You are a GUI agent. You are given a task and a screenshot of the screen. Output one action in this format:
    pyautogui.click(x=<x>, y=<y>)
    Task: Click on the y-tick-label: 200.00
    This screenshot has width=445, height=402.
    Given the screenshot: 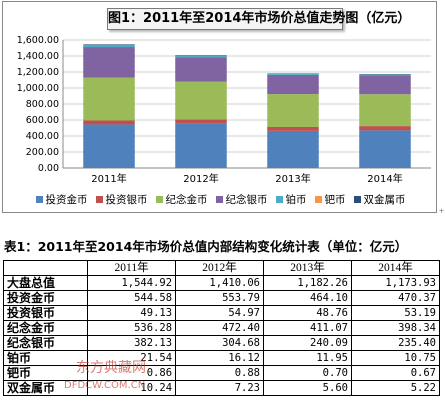 What is the action you would take?
    pyautogui.click(x=42, y=152)
    